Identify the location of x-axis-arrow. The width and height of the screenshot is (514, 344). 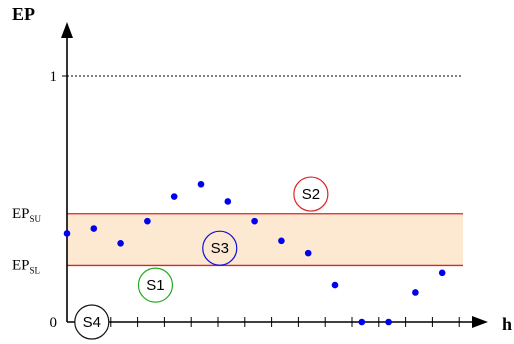
(480, 322).